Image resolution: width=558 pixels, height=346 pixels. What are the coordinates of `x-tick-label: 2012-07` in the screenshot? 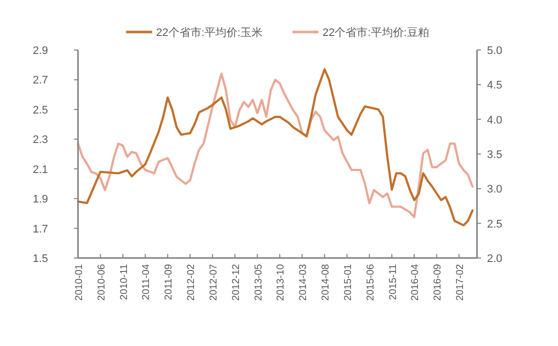 It's located at (214, 282).